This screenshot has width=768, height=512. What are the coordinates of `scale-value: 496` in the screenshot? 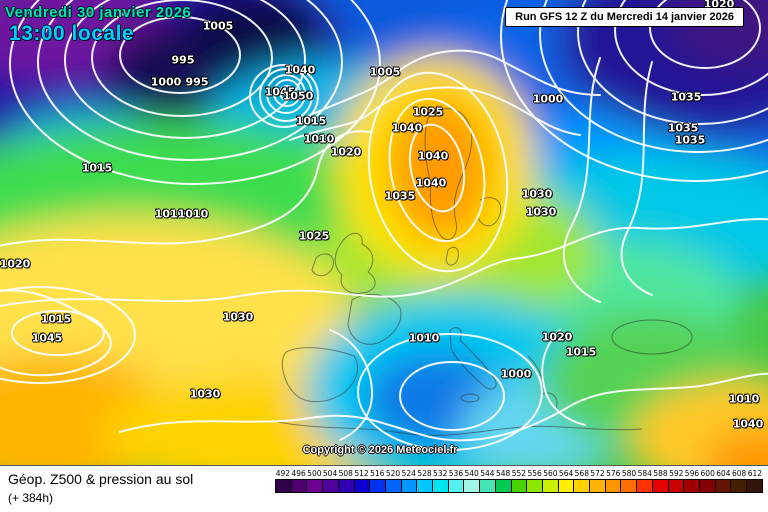 It's located at (298, 473).